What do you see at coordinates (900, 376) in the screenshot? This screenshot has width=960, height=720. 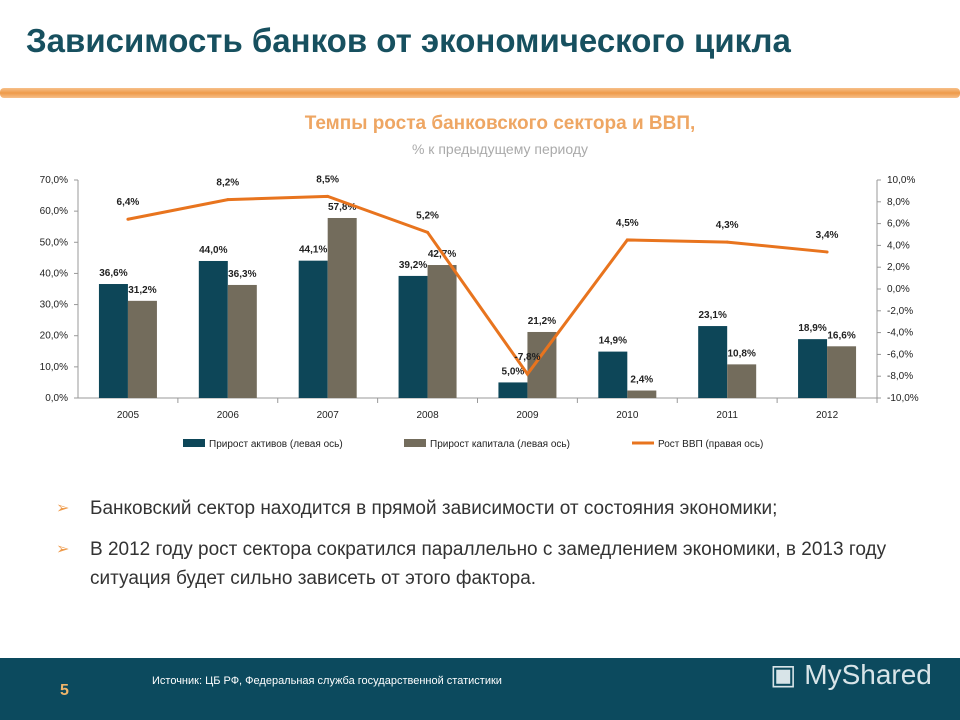 I see `right-tick-label: -8,0%` at bounding box center [900, 376].